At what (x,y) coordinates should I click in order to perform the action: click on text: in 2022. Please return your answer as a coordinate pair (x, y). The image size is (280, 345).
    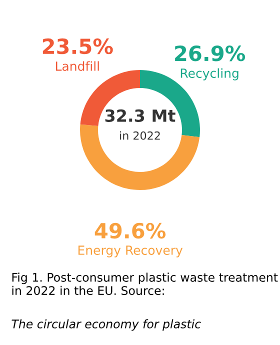
    Looking at the image, I should click on (140, 135).